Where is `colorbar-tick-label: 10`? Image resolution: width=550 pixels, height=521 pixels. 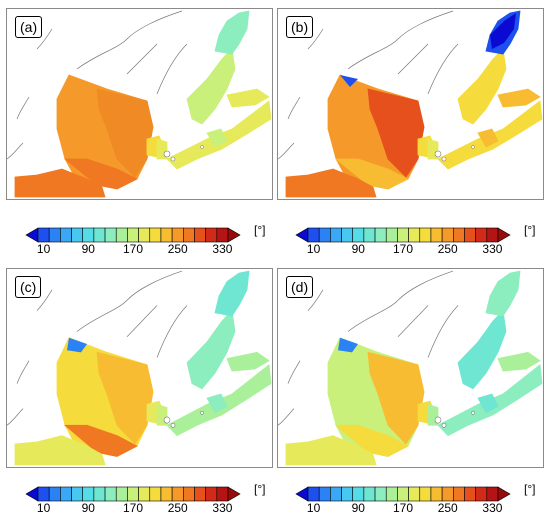 colorbar-tick-label: 10 is located at coordinates (313, 508).